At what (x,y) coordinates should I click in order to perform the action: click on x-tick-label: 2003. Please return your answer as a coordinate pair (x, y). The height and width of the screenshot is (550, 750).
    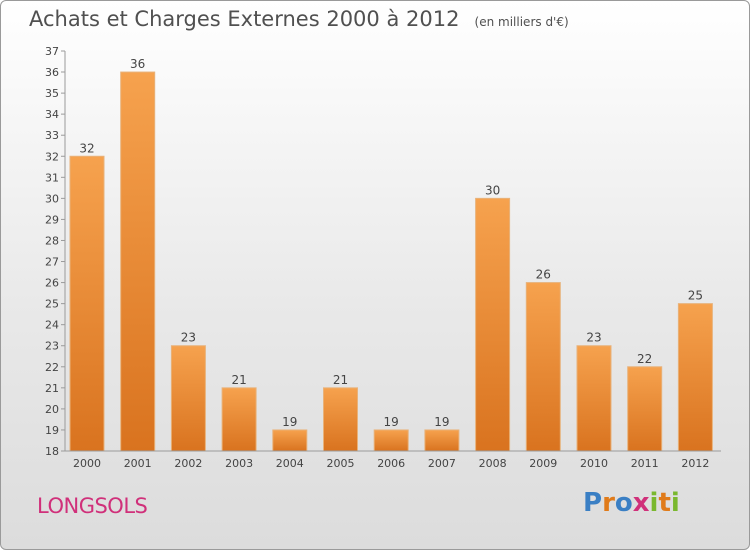
    Looking at the image, I should click on (239, 463).